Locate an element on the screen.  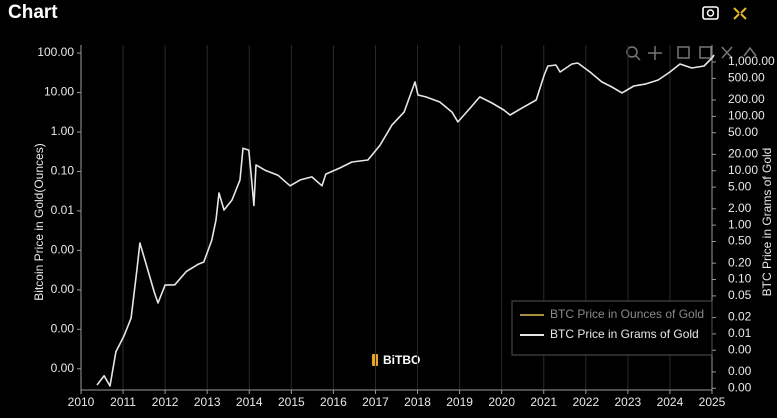
x-tick-label: 2021 is located at coordinates (543, 402).